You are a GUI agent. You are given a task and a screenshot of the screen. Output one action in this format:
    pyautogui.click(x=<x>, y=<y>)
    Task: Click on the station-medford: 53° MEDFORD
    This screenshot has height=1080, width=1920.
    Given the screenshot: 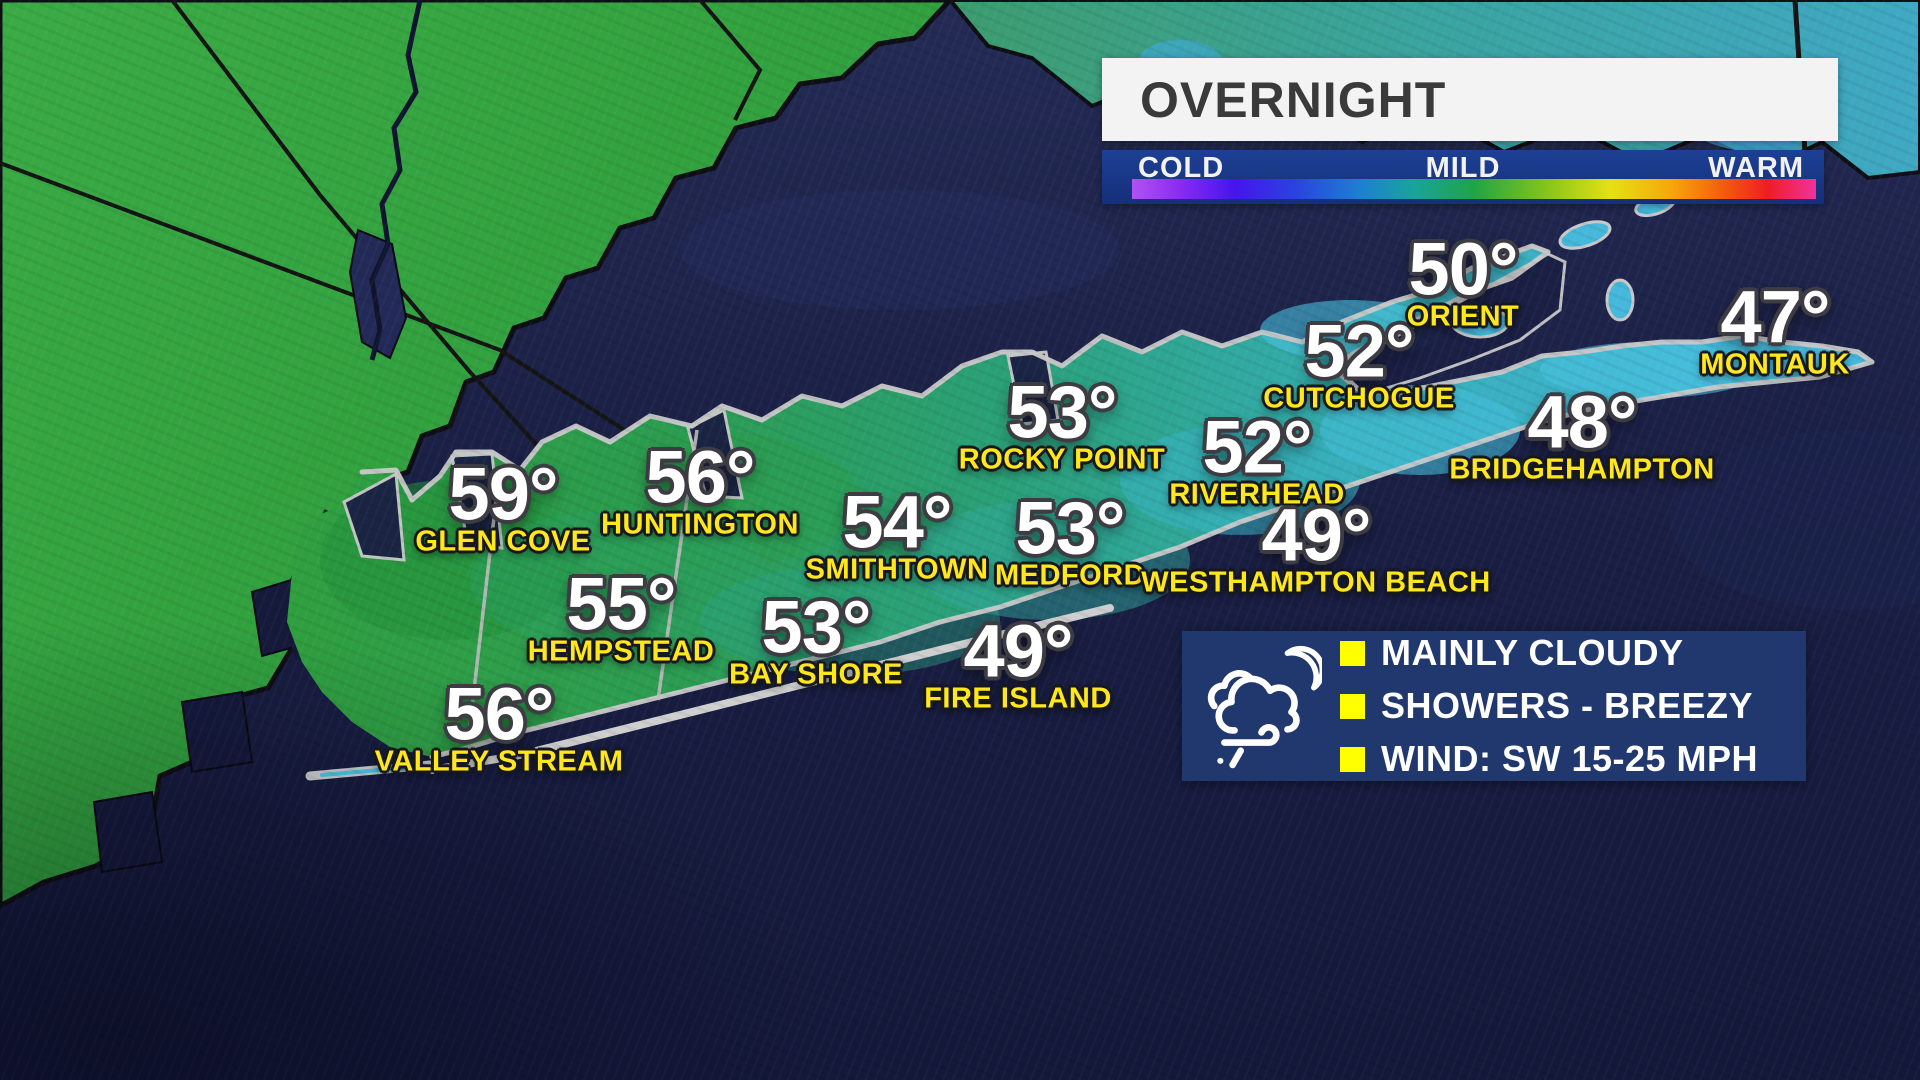 What is the action you would take?
    pyautogui.click(x=1070, y=539)
    